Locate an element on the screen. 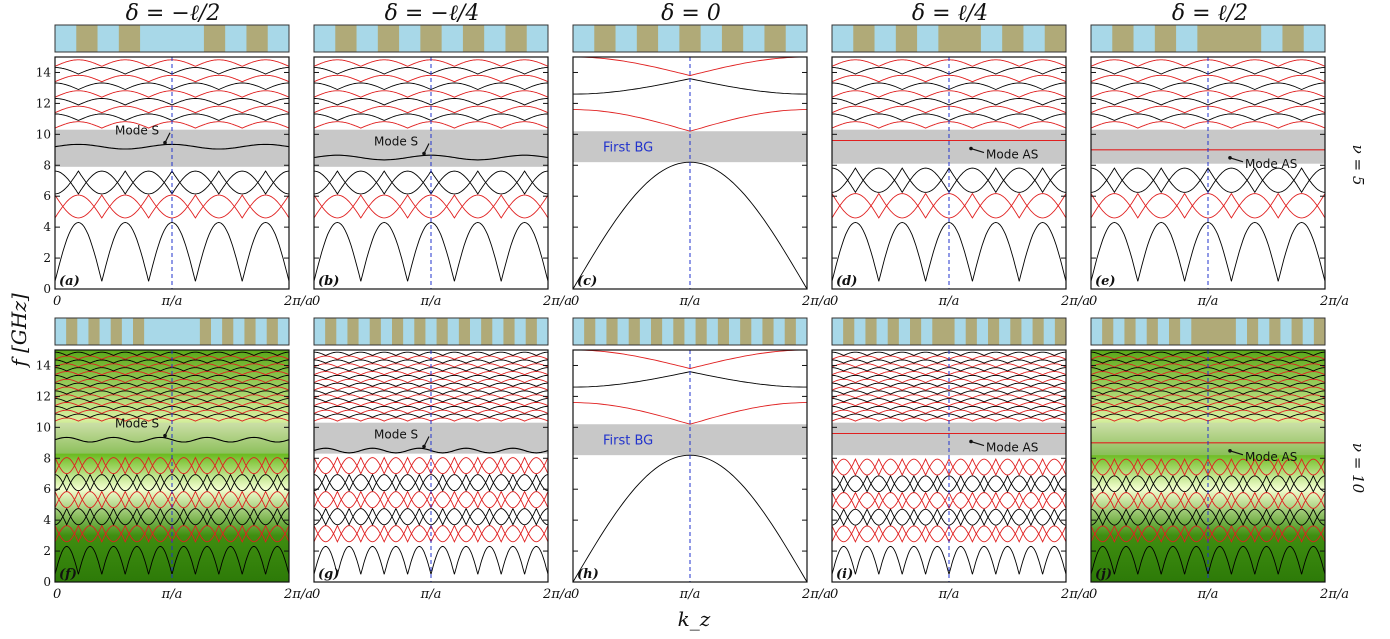 This screenshot has height=639, width=1390. panel-label: (c) is located at coordinates (587, 281).